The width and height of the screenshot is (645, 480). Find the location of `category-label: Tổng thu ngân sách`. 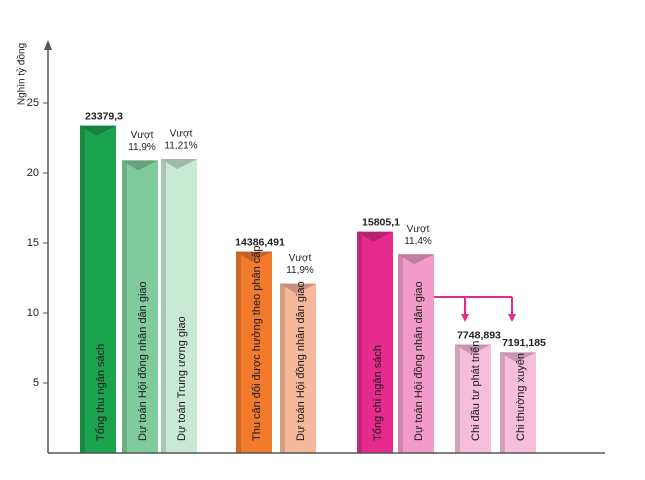

category-label: Tổng thu ngân sách is located at coordinates (101, 392).